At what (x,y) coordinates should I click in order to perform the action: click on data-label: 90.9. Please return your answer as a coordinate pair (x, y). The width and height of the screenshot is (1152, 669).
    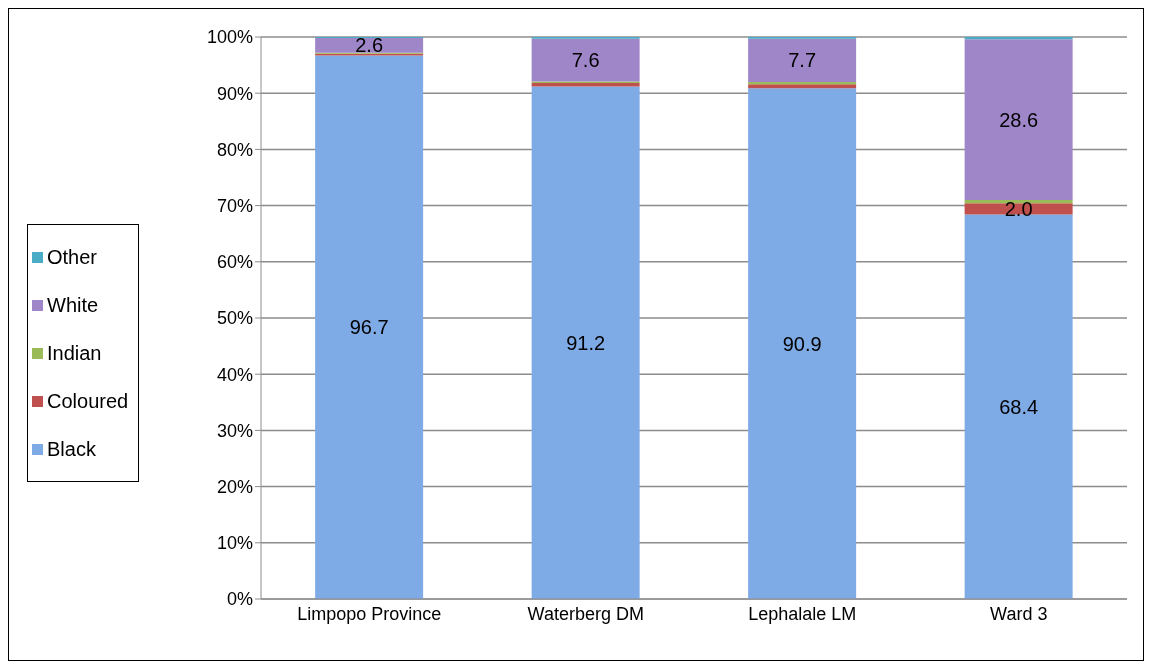
    Looking at the image, I should click on (802, 343).